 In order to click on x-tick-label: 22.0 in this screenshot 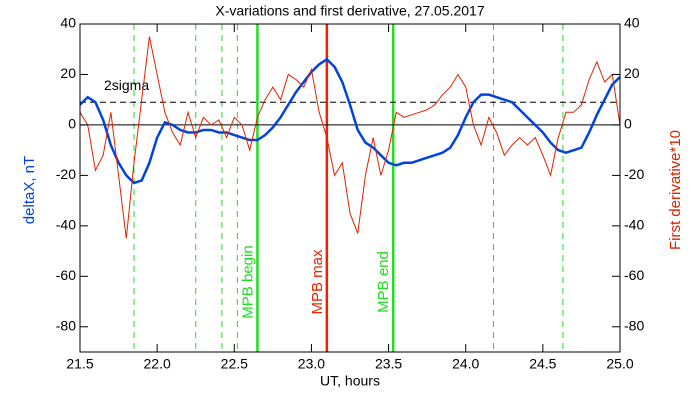, I will do `click(157, 364)`.